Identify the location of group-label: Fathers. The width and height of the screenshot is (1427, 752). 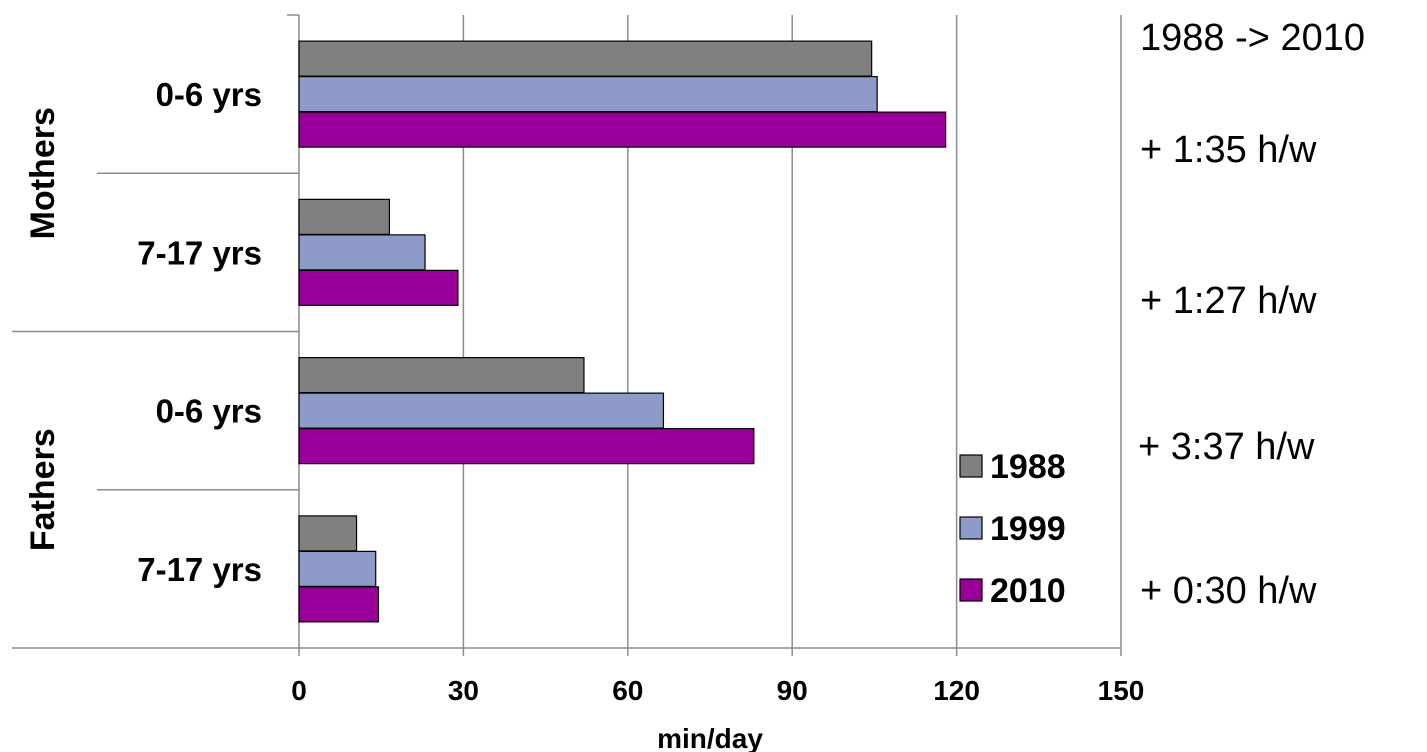
(43, 489).